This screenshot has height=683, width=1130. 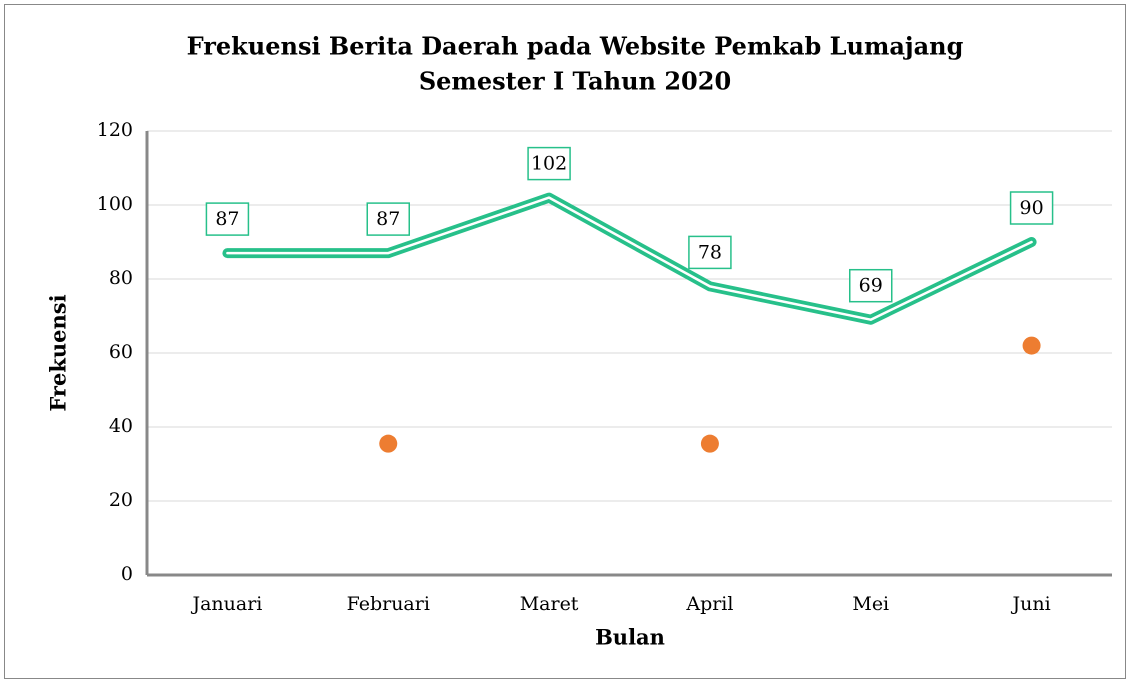 What do you see at coordinates (1030, 604) in the screenshot?
I see `x-tick-label: Juni` at bounding box center [1030, 604].